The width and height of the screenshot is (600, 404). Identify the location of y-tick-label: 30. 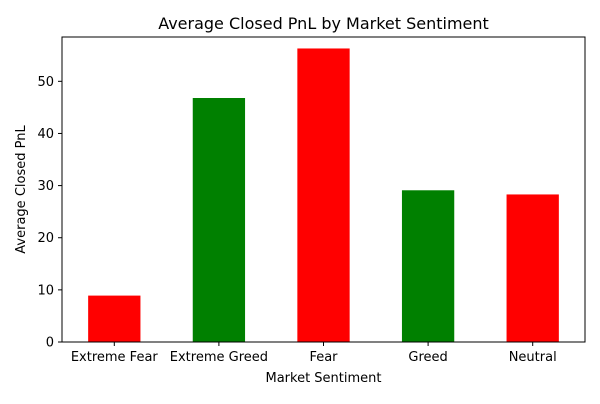
(45, 186).